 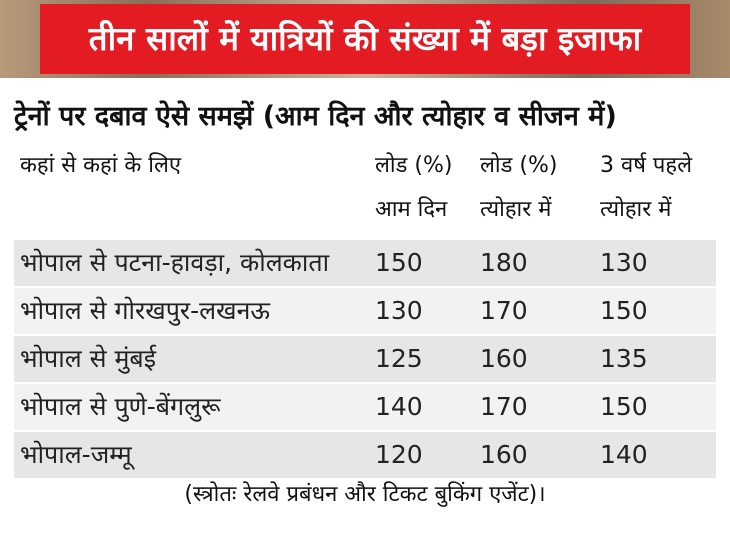 What do you see at coordinates (76, 454) in the screenshot?
I see `route-cell: भोपाल-जम्मू` at bounding box center [76, 454].